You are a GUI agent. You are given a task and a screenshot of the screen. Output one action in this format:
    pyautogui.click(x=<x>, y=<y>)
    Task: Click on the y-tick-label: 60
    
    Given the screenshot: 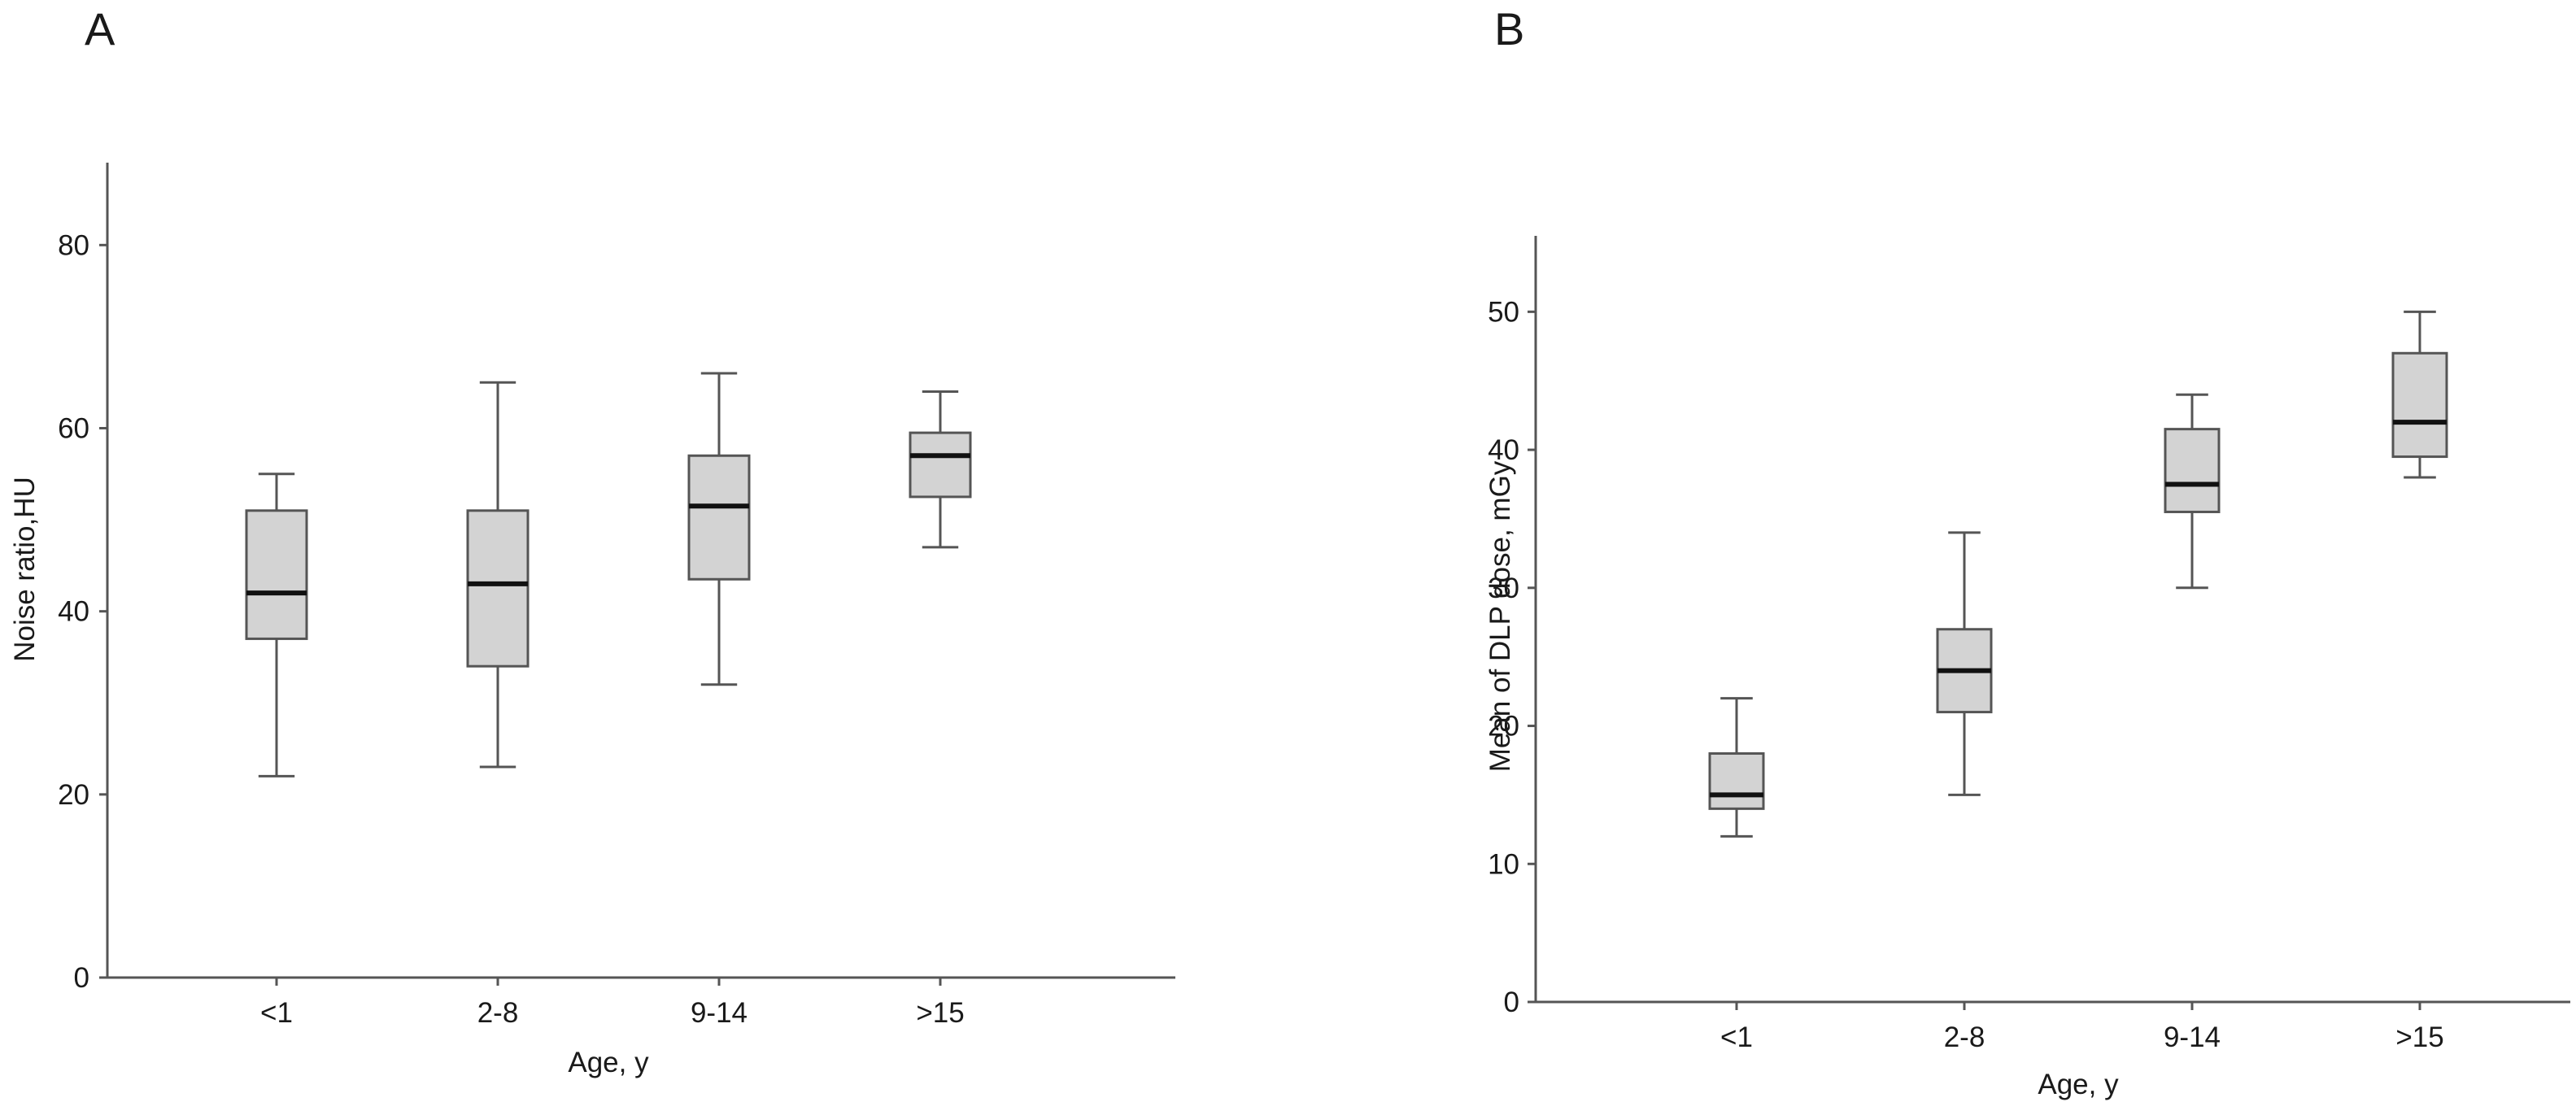 What is the action you would take?
    pyautogui.click(x=73, y=428)
    